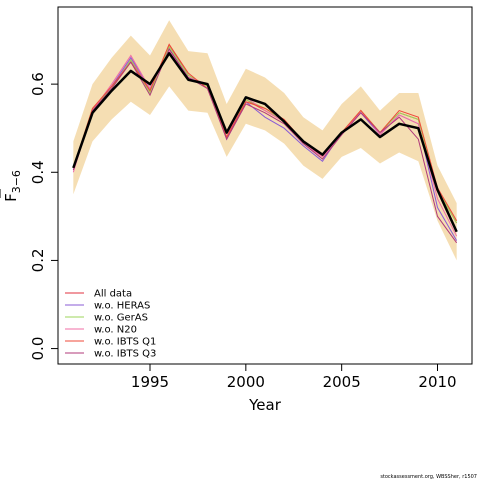 The width and height of the screenshot is (480, 480). I want to click on y-axis-label-subscript: 3−6, so click(16, 181).